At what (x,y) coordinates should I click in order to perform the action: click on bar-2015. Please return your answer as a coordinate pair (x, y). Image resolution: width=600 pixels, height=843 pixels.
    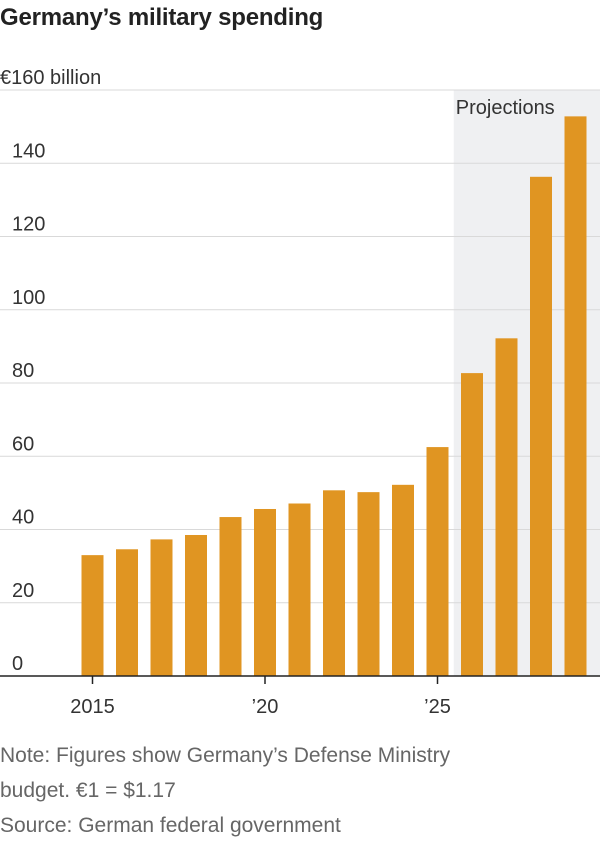
    Looking at the image, I should click on (92, 615).